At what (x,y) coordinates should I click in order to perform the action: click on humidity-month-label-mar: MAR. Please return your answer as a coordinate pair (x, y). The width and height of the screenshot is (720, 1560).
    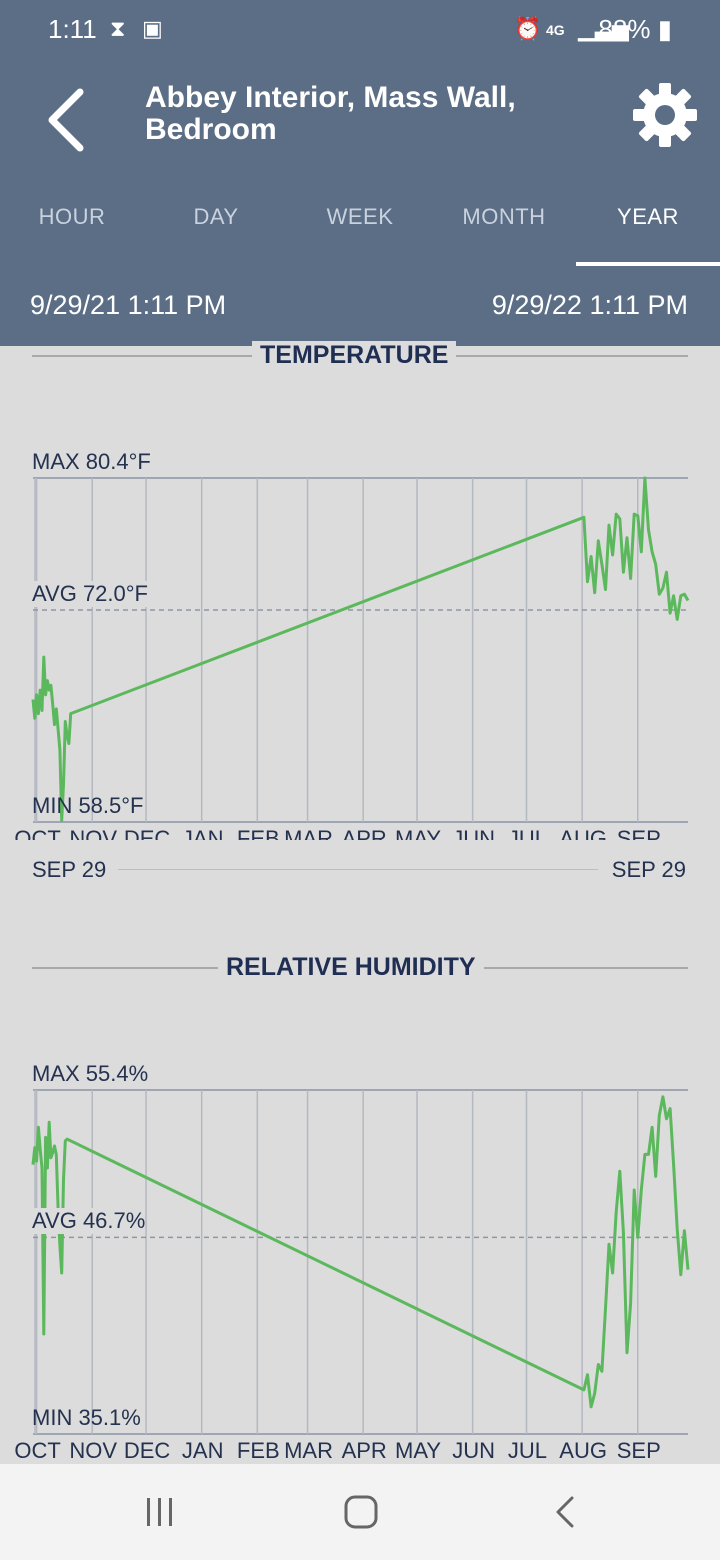
    Looking at the image, I should click on (308, 1450).